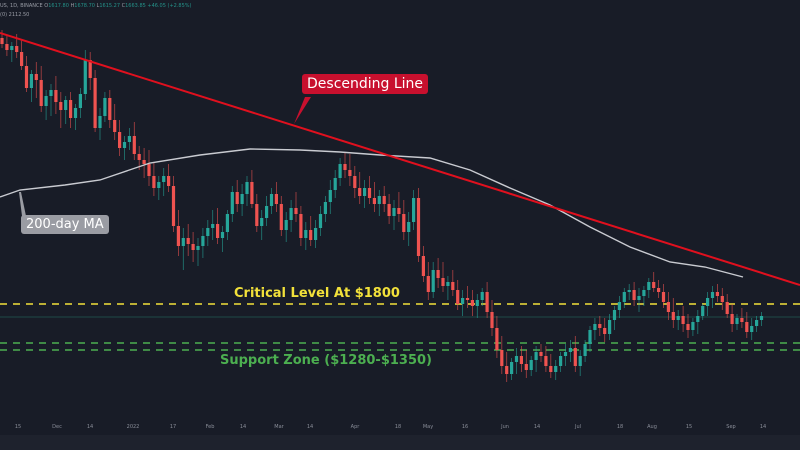 The height and width of the screenshot is (450, 800). What do you see at coordinates (400, 442) in the screenshot?
I see `bottom-toolbar` at bounding box center [400, 442].